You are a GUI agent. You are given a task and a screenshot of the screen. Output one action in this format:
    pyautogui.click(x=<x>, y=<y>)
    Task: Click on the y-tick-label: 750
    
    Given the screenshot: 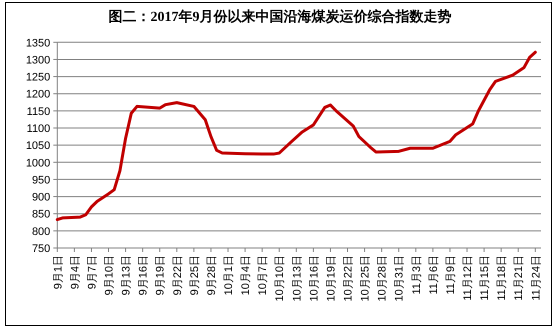 What is the action you would take?
    pyautogui.click(x=41, y=249)
    